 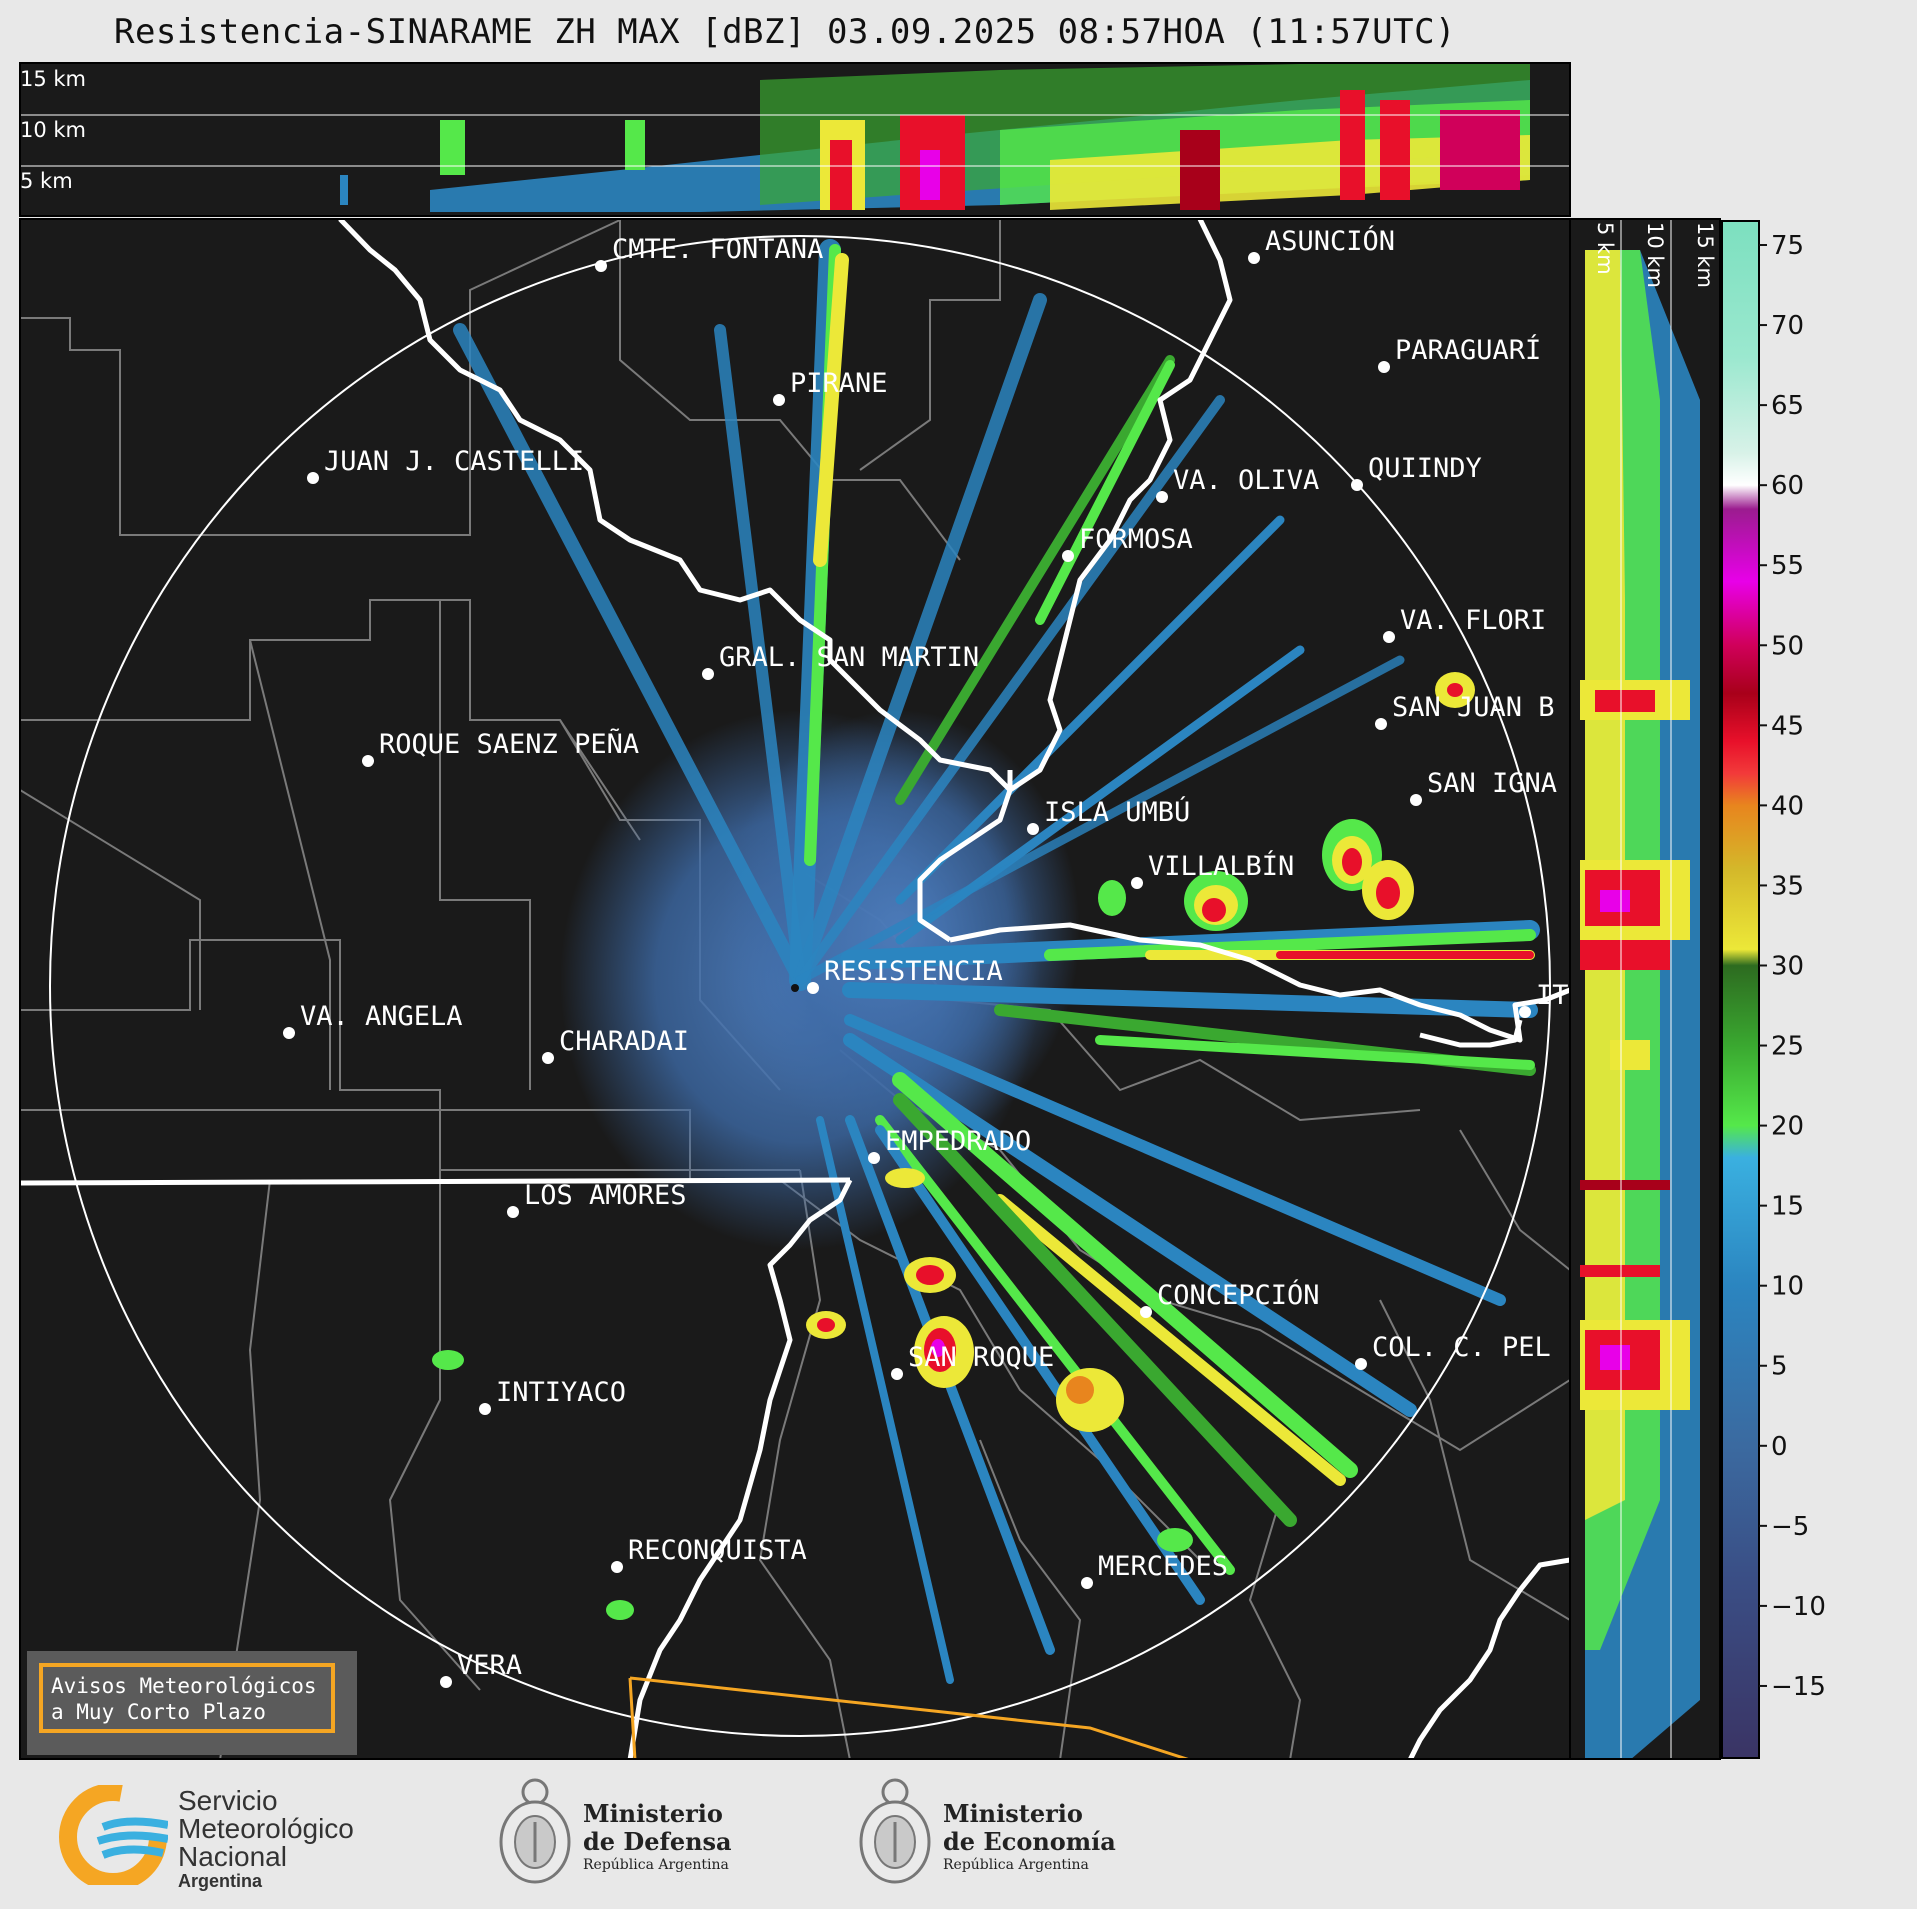 What do you see at coordinates (624, 1041) in the screenshot?
I see `city-label: CHARADAI` at bounding box center [624, 1041].